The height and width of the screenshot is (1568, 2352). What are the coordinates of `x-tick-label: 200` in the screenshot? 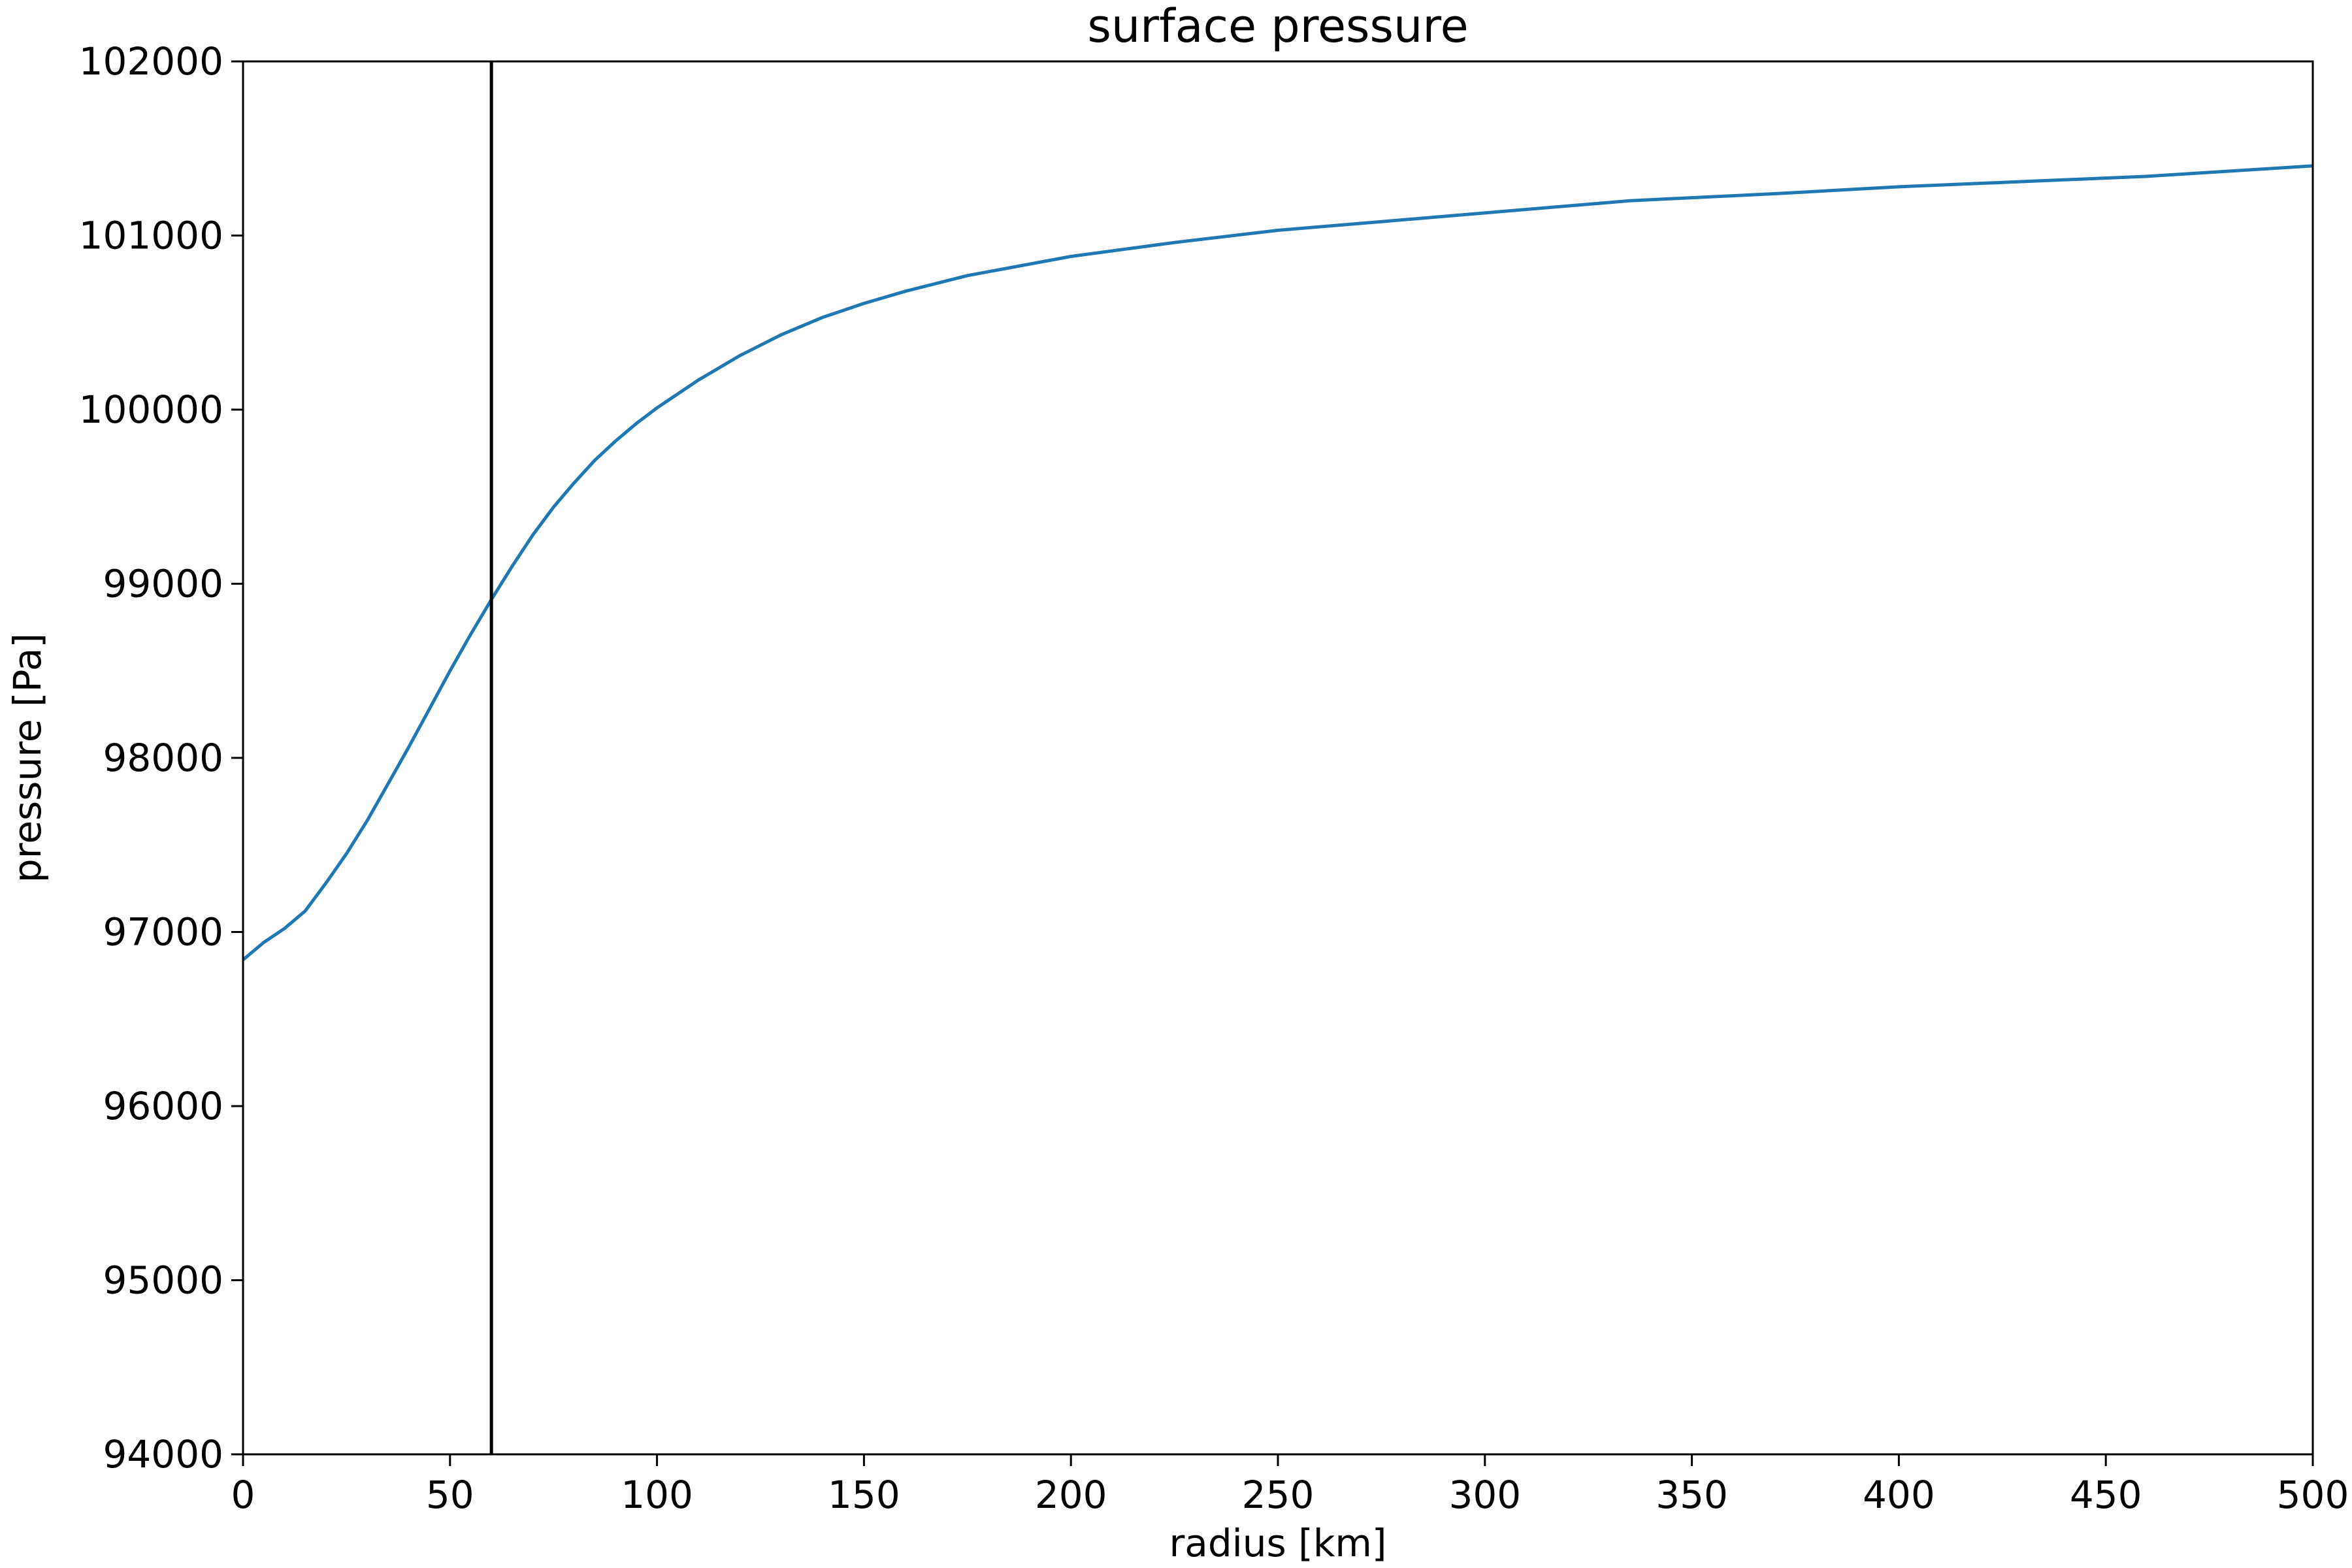 It's located at (1071, 1495).